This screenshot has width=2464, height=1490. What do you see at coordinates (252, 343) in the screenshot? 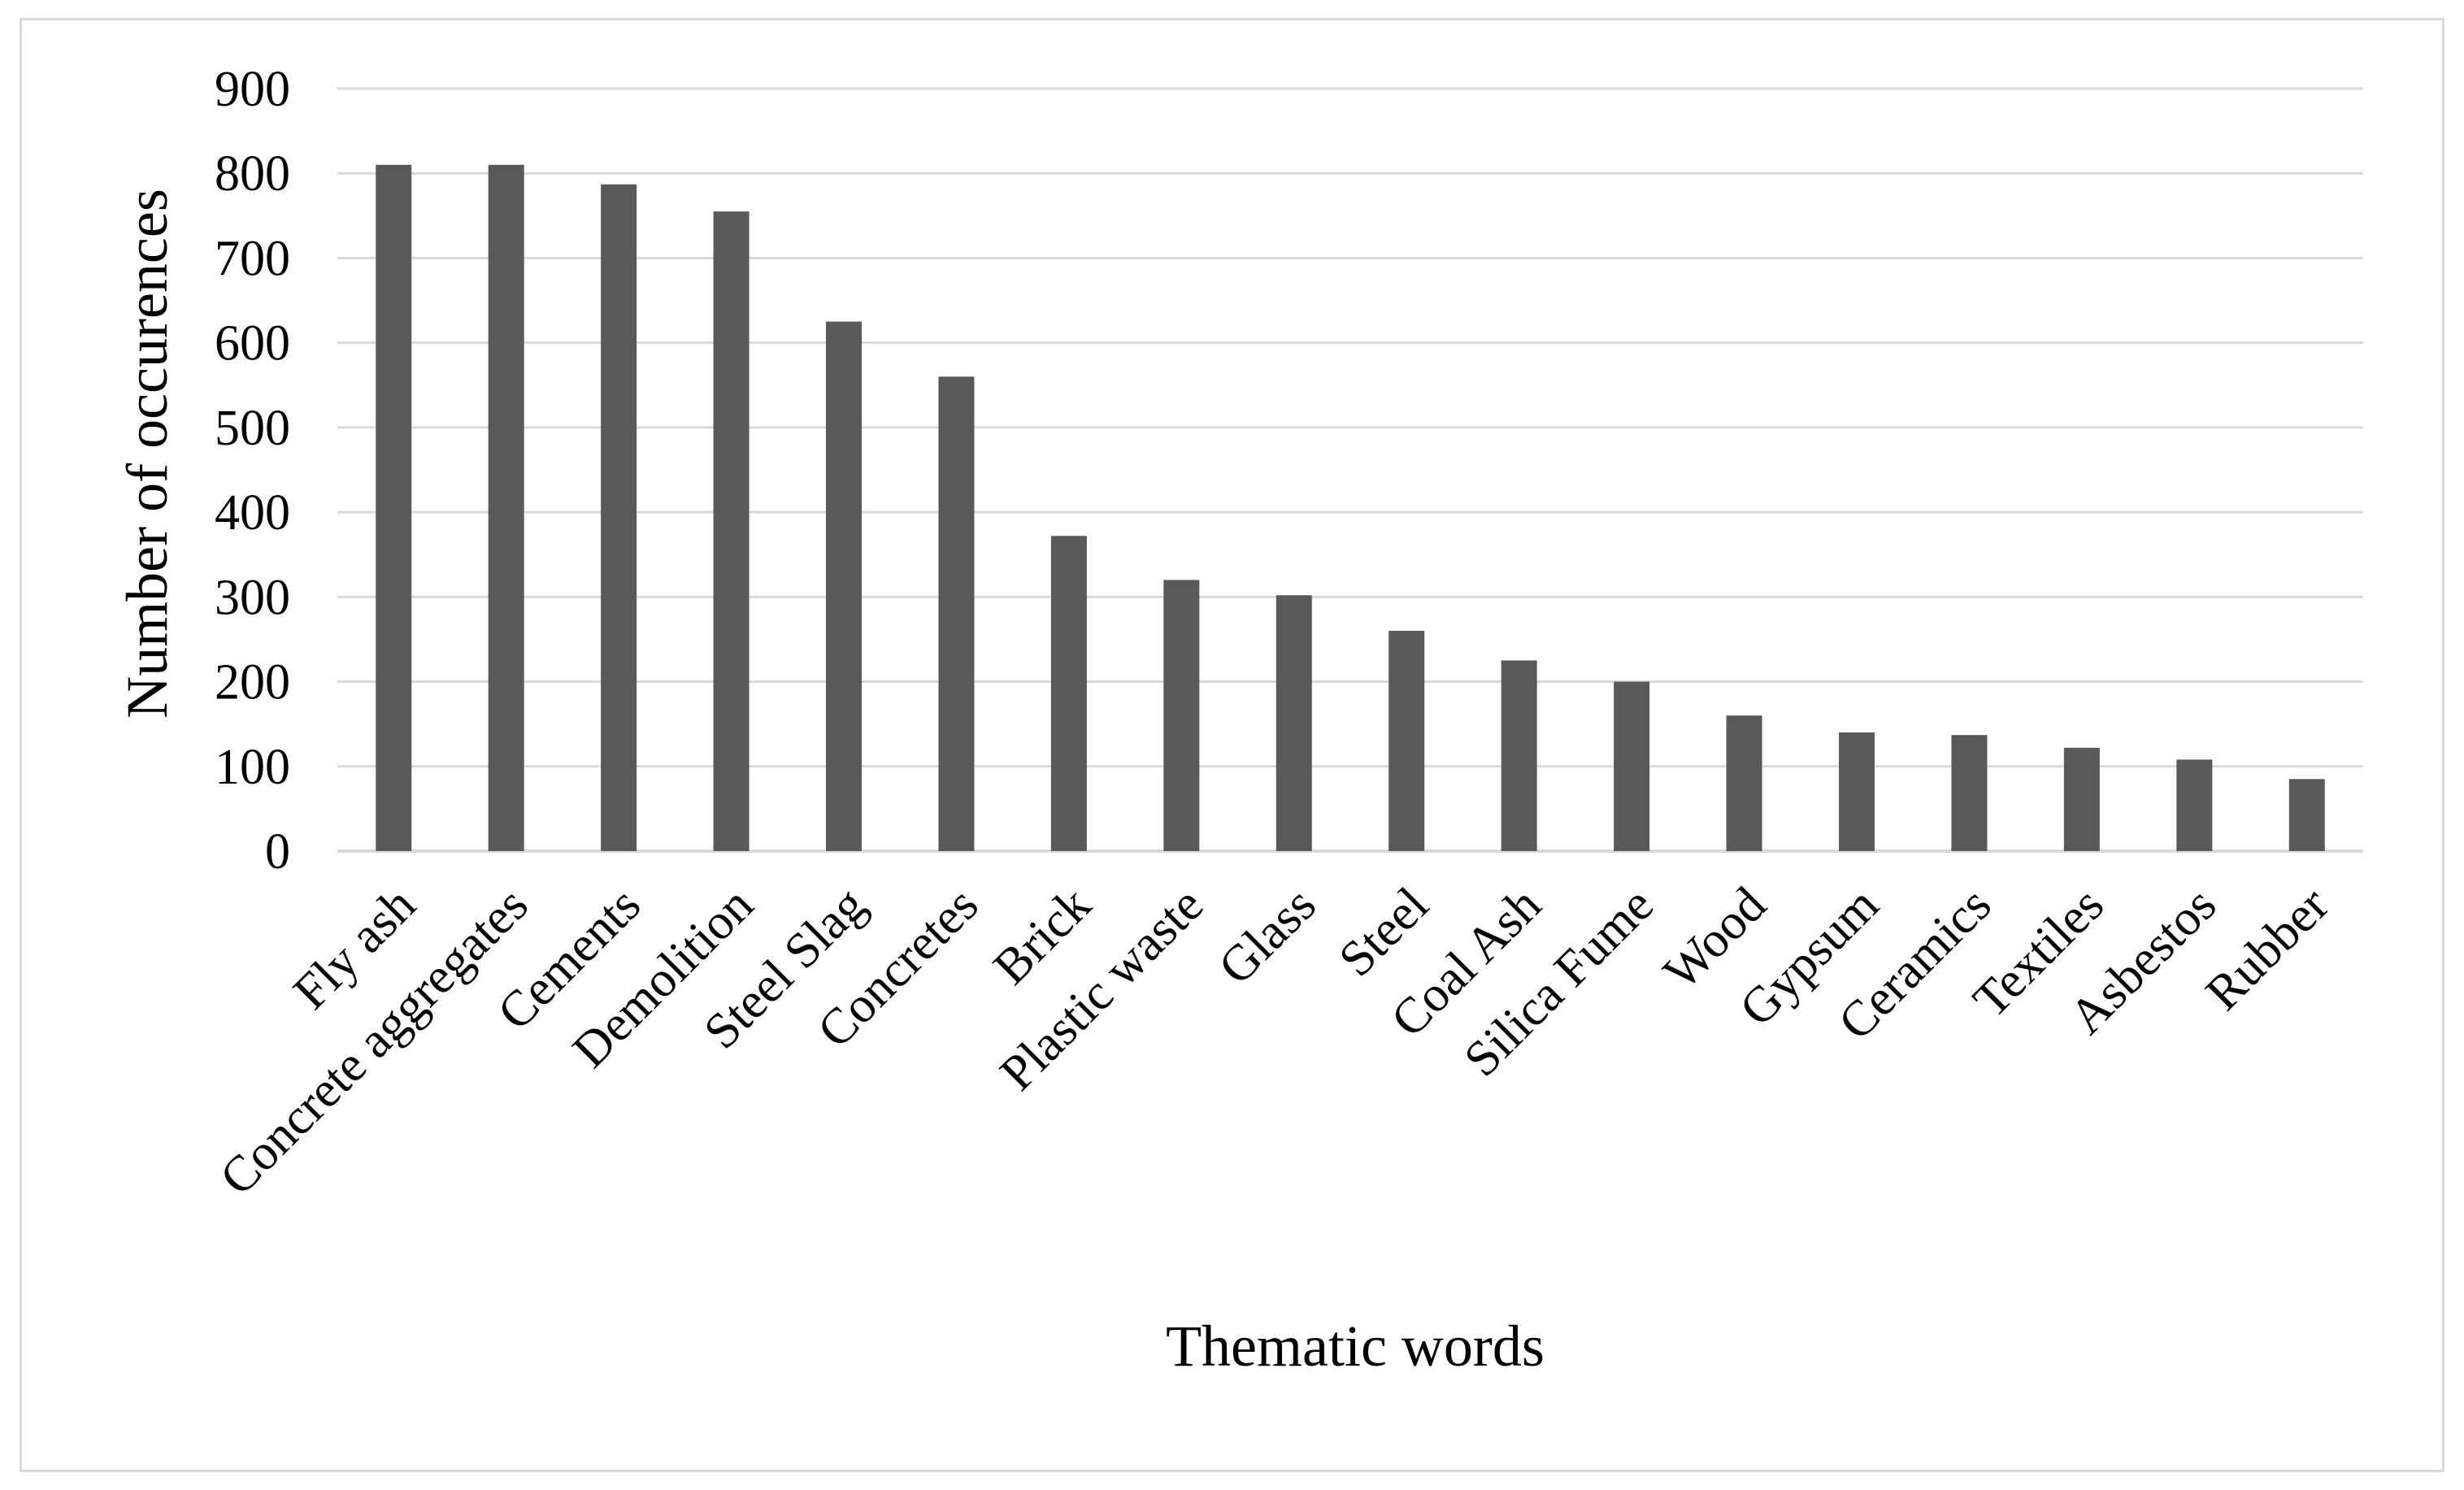
I see `y-tick-label: 600` at bounding box center [252, 343].